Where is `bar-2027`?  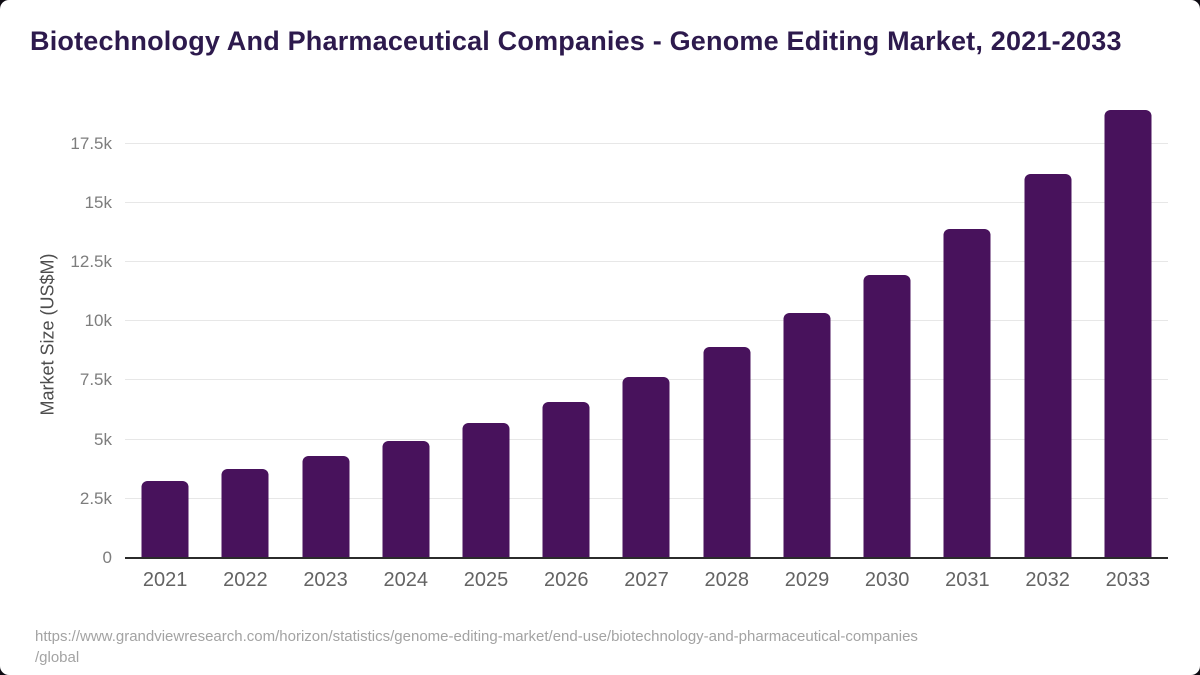
bar-2027 is located at coordinates (646, 467).